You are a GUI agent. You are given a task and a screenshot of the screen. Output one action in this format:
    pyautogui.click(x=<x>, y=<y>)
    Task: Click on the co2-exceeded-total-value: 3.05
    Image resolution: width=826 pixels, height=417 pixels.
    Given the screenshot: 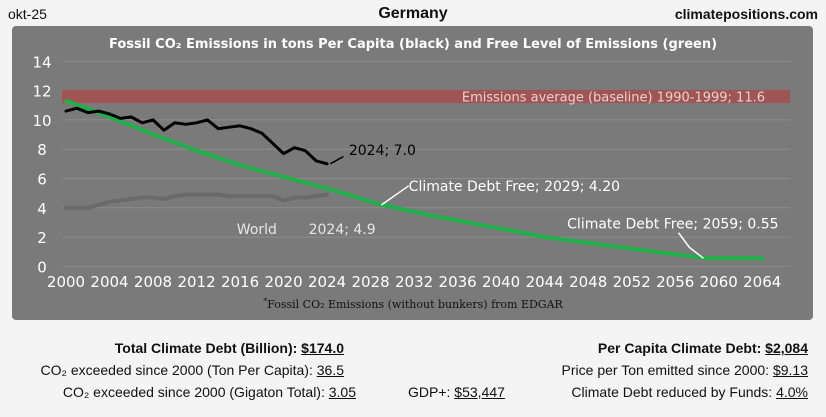 What is the action you would take?
    pyautogui.click(x=342, y=392)
    